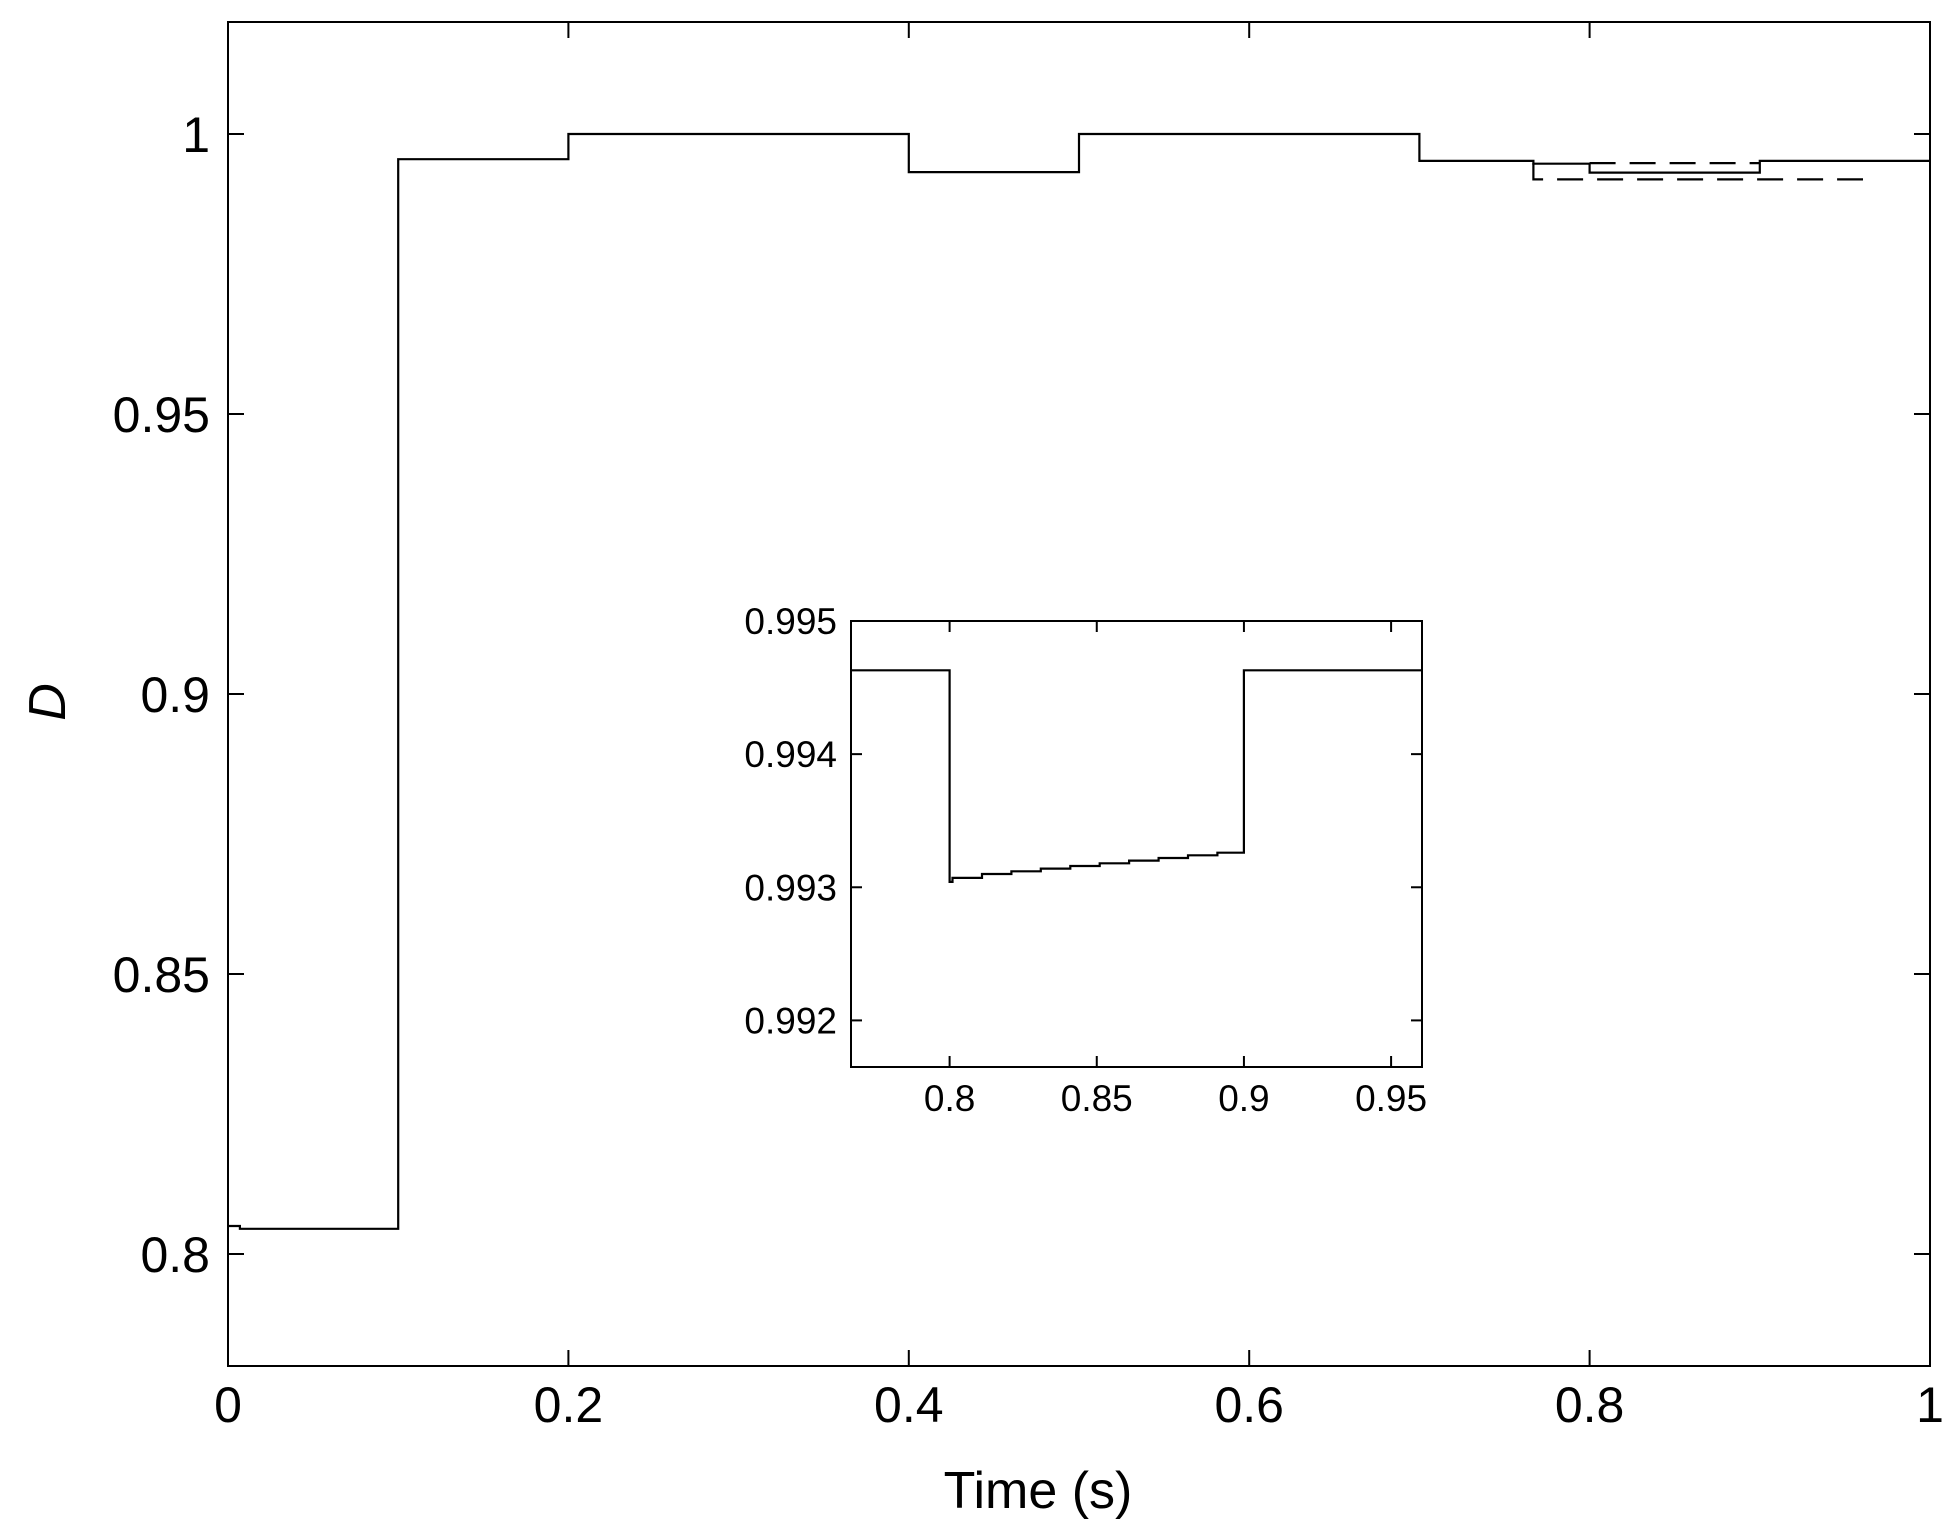 The image size is (1946, 1524). I want to click on main-x-tick-label: 0, so click(228, 1405).